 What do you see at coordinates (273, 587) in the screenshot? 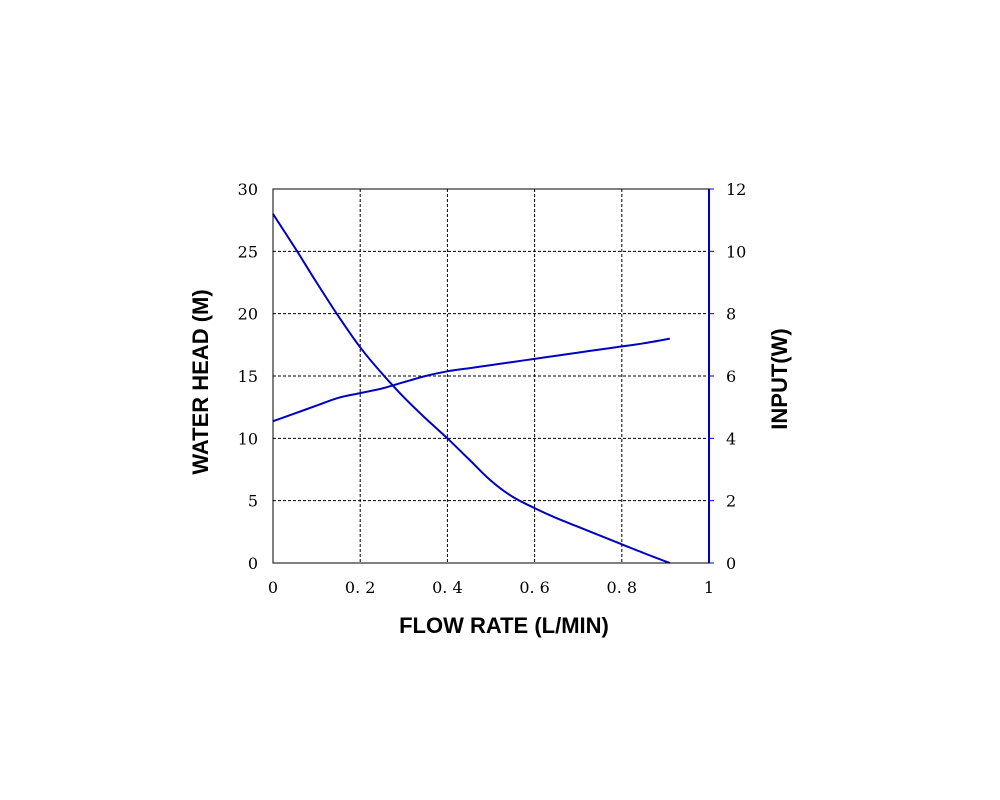
I see `x-tick-label: 0` at bounding box center [273, 587].